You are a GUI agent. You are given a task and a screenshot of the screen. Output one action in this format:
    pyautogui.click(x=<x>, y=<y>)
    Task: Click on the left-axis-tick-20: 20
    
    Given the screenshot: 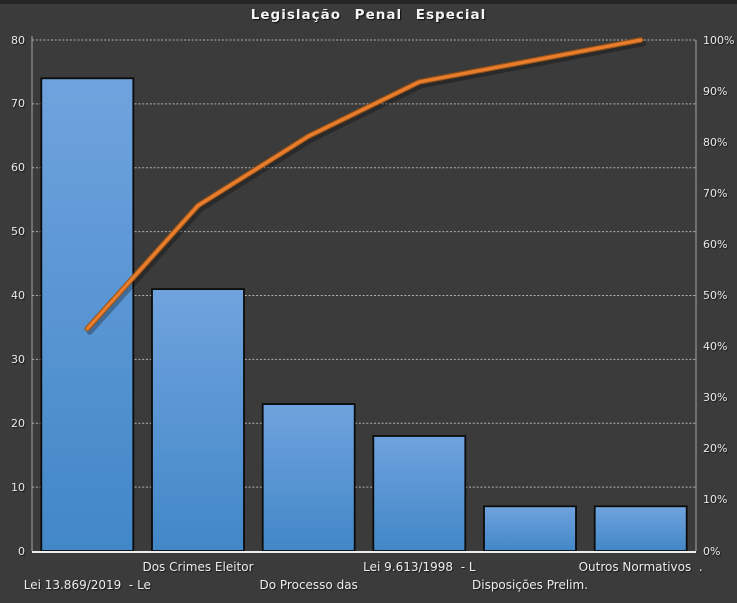 What is the action you would take?
    pyautogui.click(x=18, y=423)
    